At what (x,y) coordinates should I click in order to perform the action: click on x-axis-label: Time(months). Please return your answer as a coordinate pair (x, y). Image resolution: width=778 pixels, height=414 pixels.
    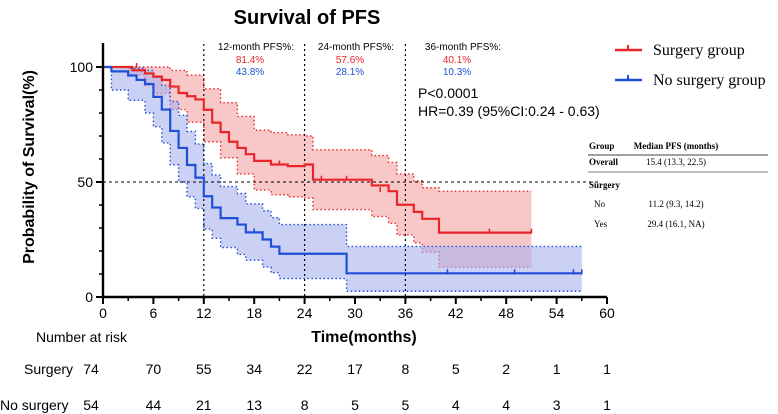
    Looking at the image, I should click on (363, 337).